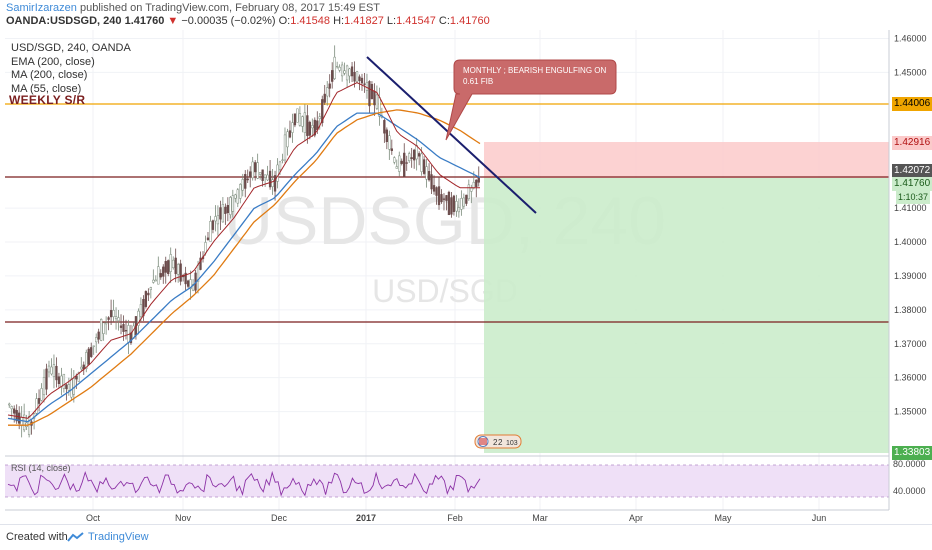 This screenshot has height=550, width=932. I want to click on tradingview-brand-link: TradingView, so click(118, 537).